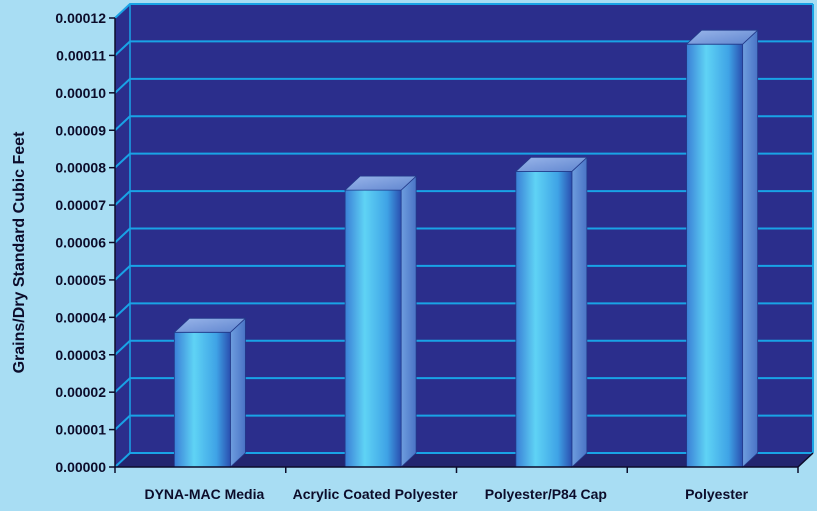 The image size is (817, 511). Describe the element at coordinates (80, 243) in the screenshot. I see `y-tick-label: 0.00006` at that location.